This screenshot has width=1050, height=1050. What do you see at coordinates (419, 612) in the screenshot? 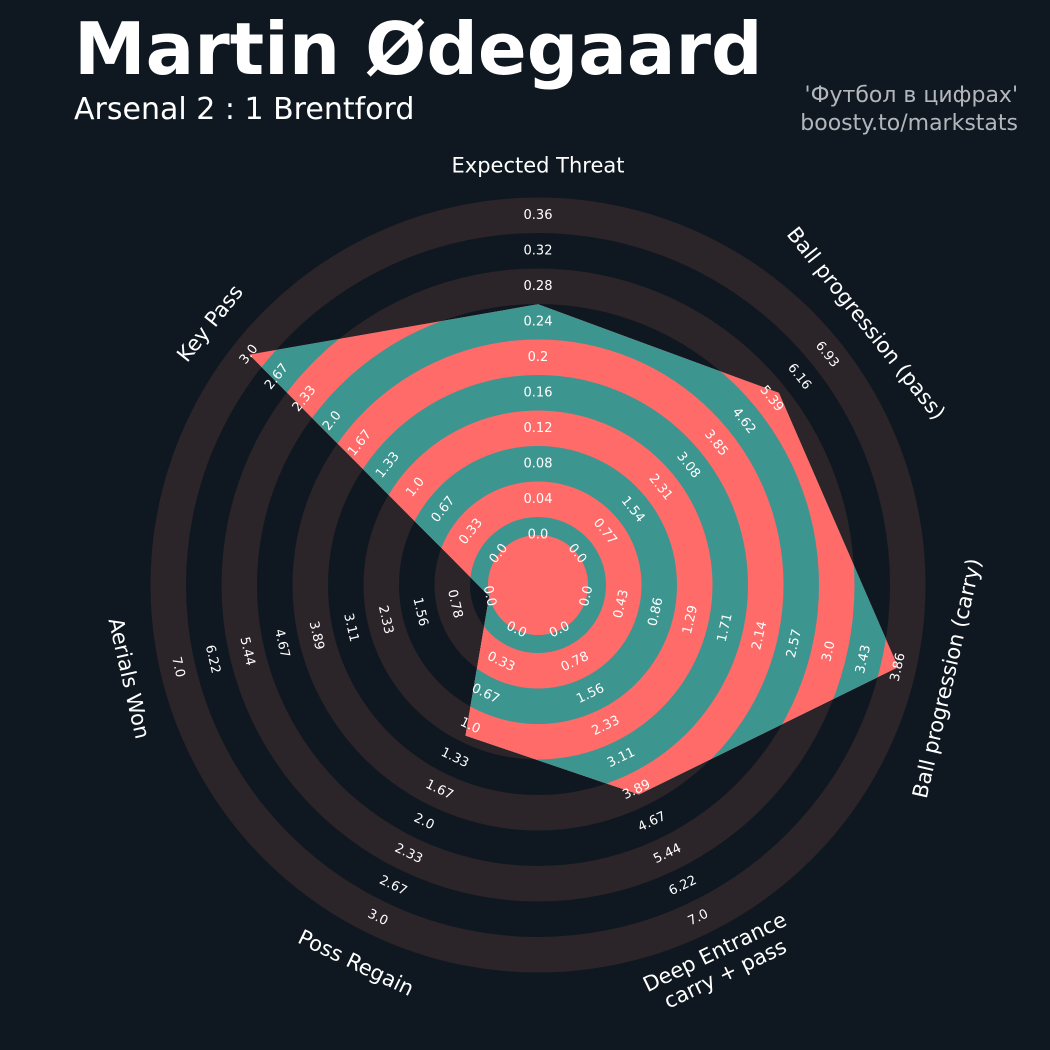
I see `ring-tick-label: 1.56` at bounding box center [419, 612].